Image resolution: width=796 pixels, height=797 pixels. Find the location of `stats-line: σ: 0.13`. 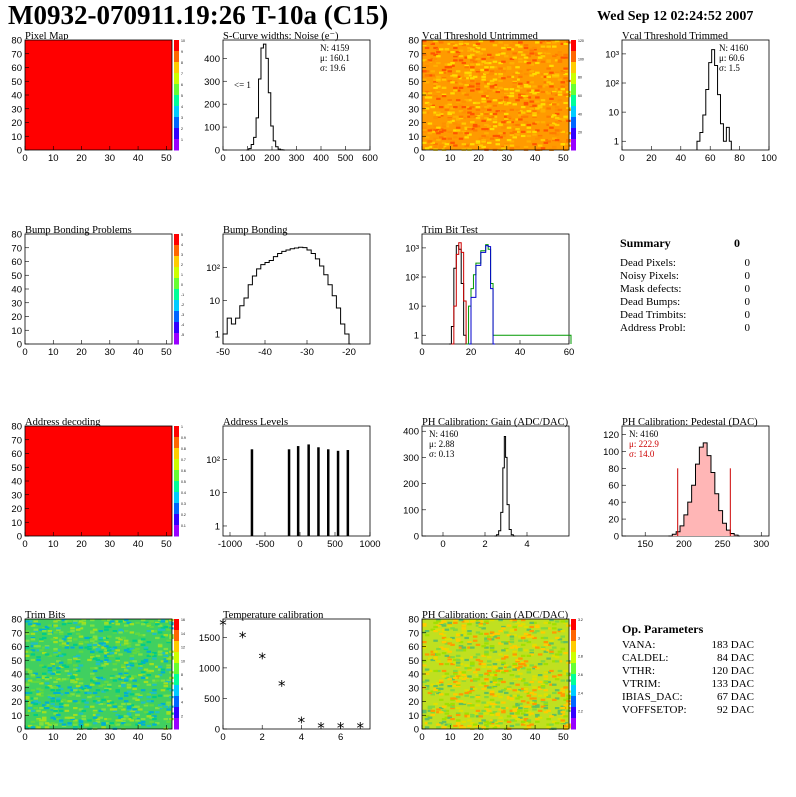

stats-line: σ: 0.13 is located at coordinates (442, 454).